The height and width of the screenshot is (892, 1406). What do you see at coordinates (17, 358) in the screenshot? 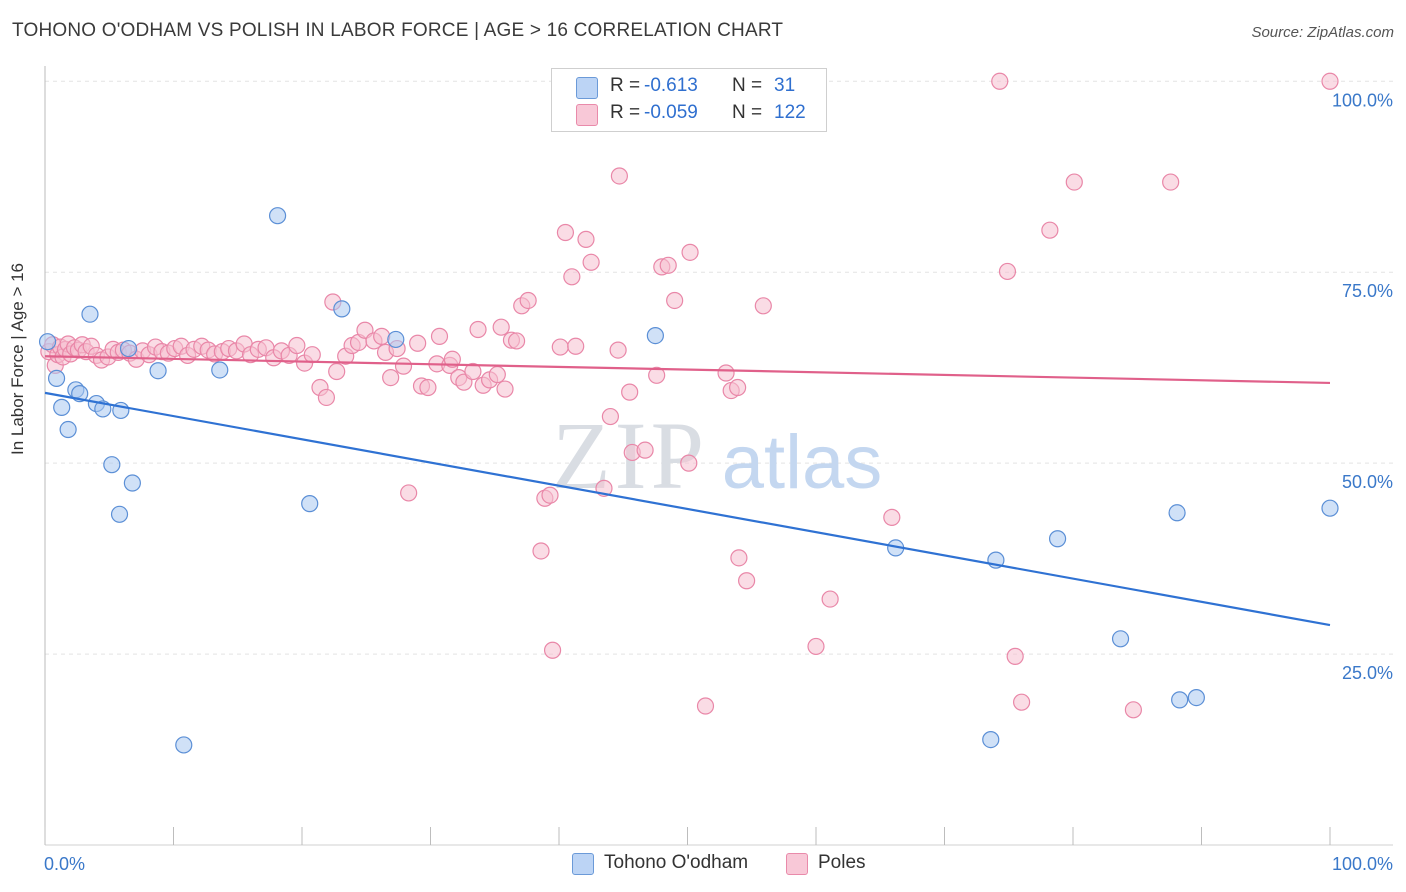
I see `y-axis-label: In Labor Force | Age > 16` at bounding box center [17, 358].